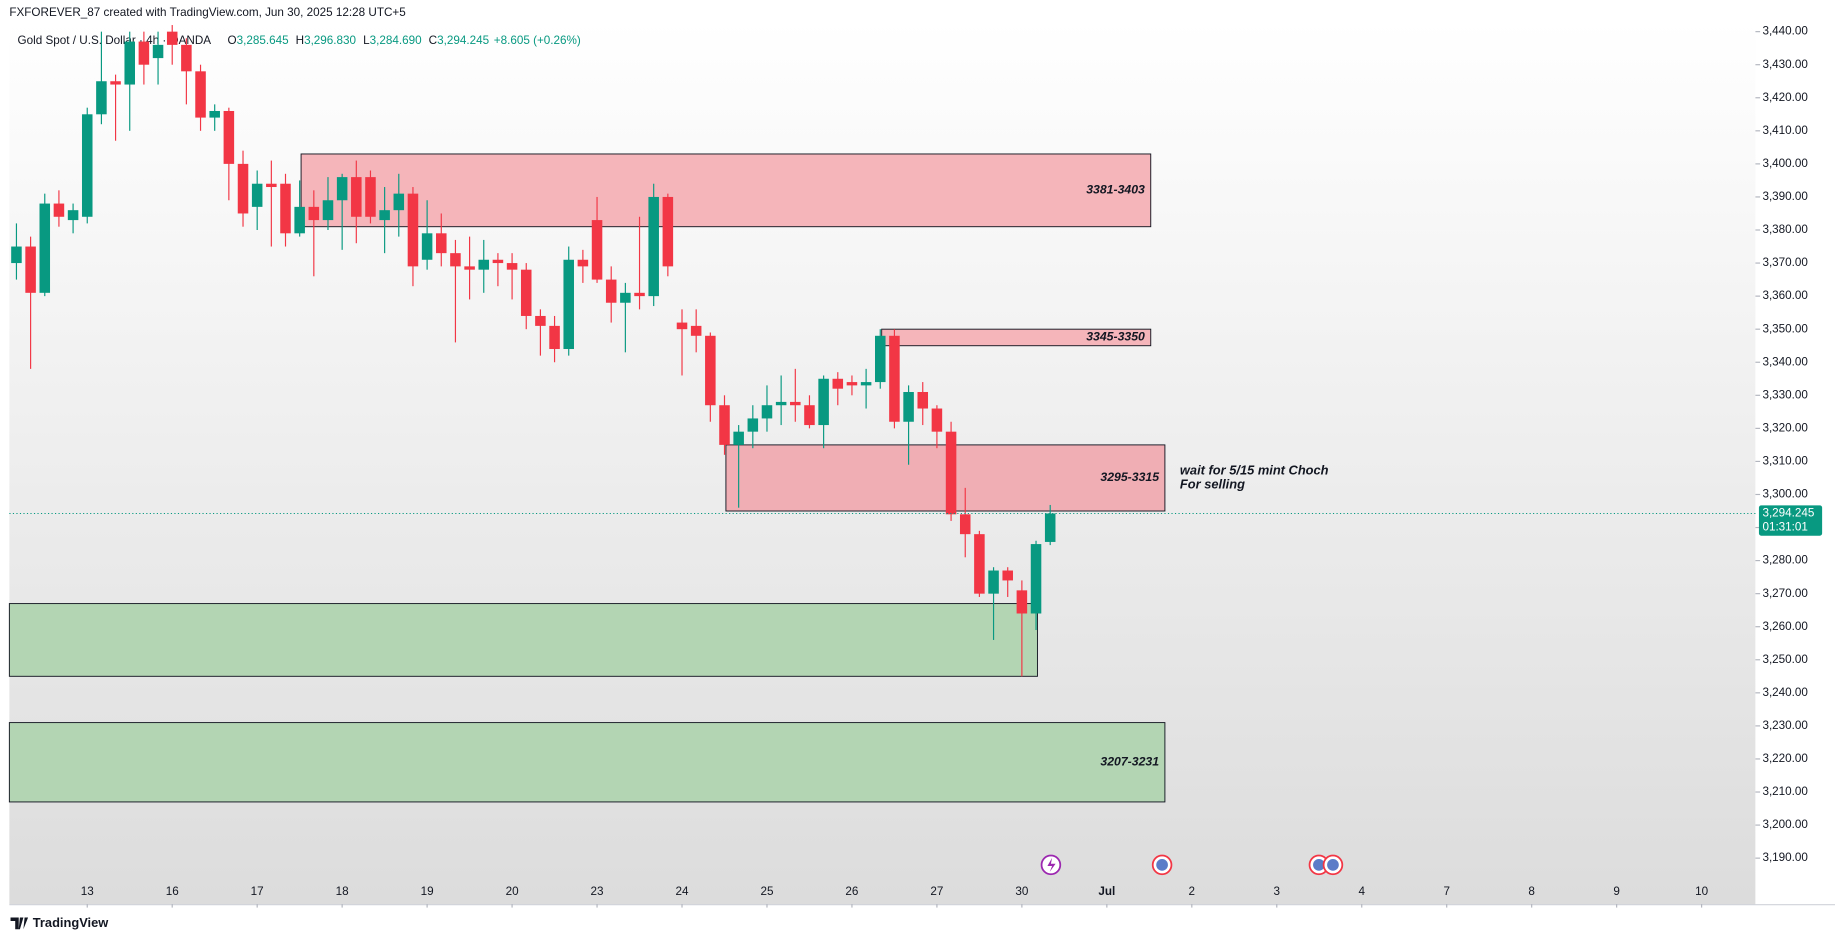 The height and width of the screenshot is (941, 1835). Describe the element at coordinates (1785, 31) in the screenshot. I see `y-tick-label: 3,440.00` at that location.